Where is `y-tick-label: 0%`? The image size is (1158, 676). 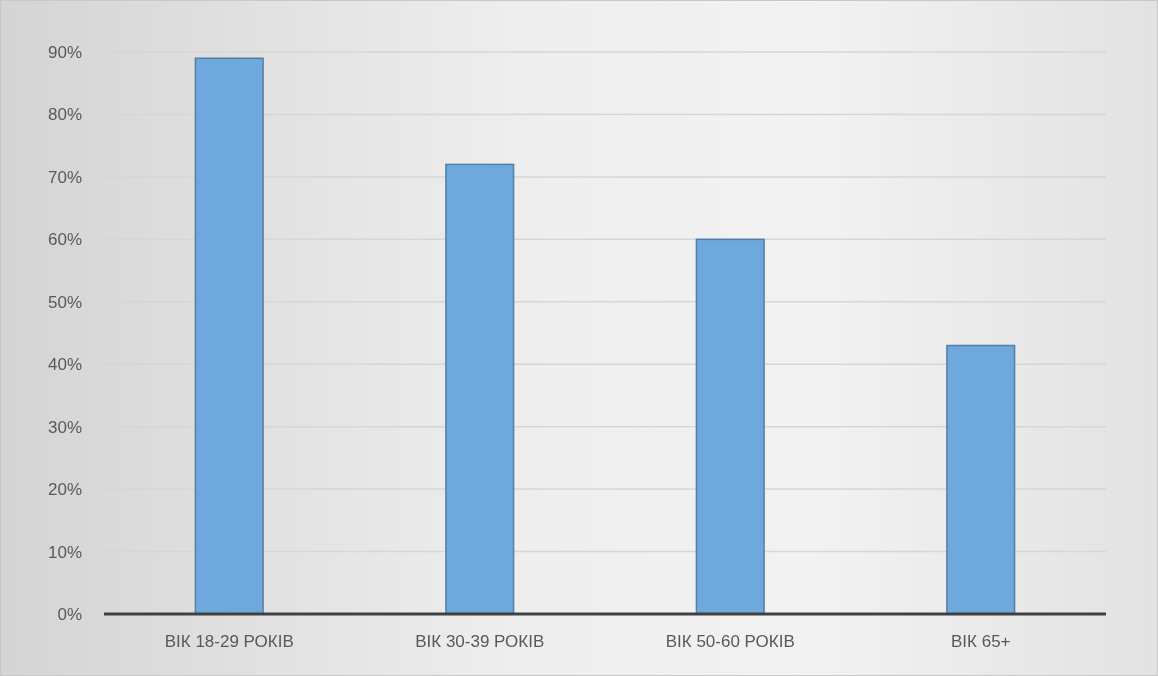
y-tick-label: 0% is located at coordinates (69, 614).